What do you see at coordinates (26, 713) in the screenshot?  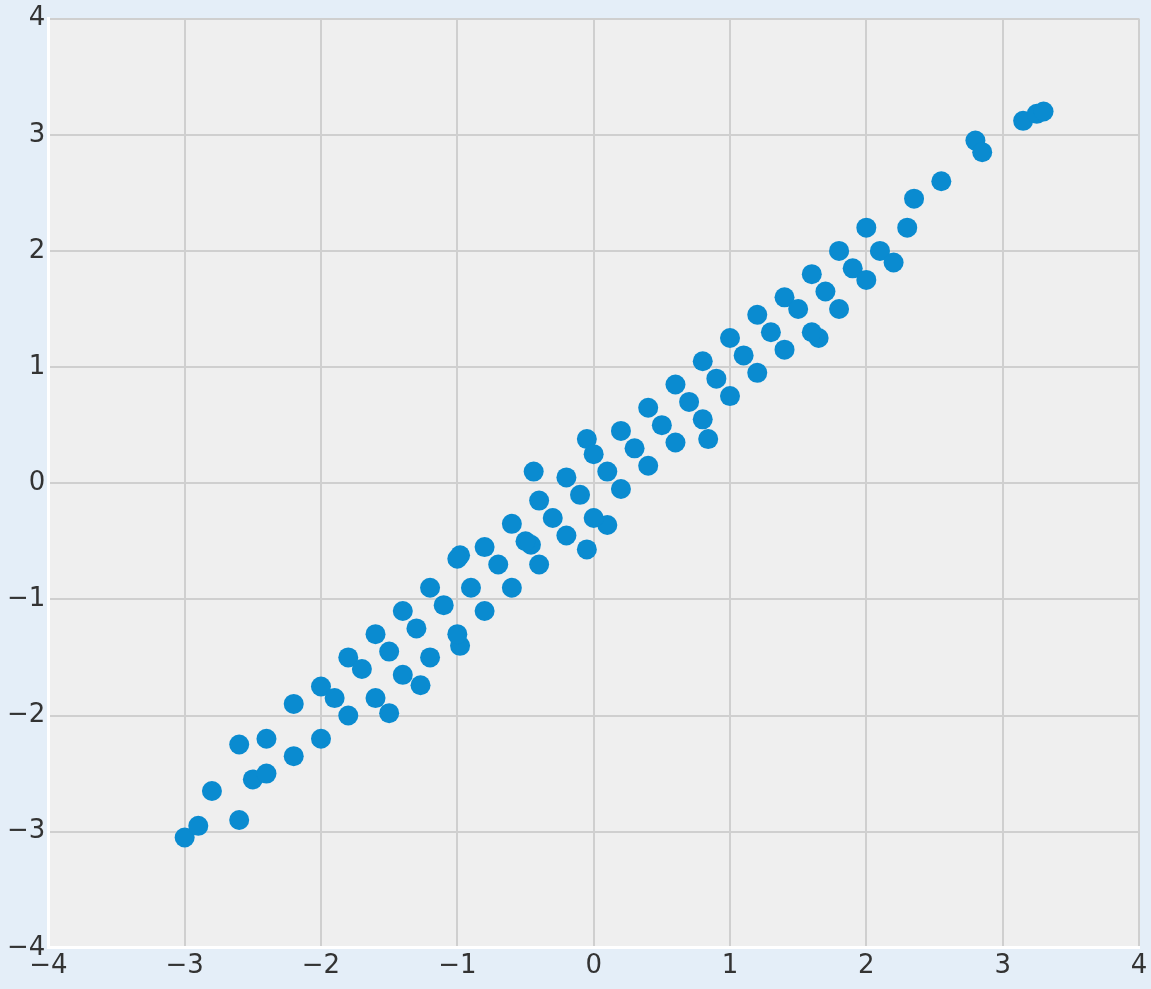 I see `y-tick-label: −2` at bounding box center [26, 713].